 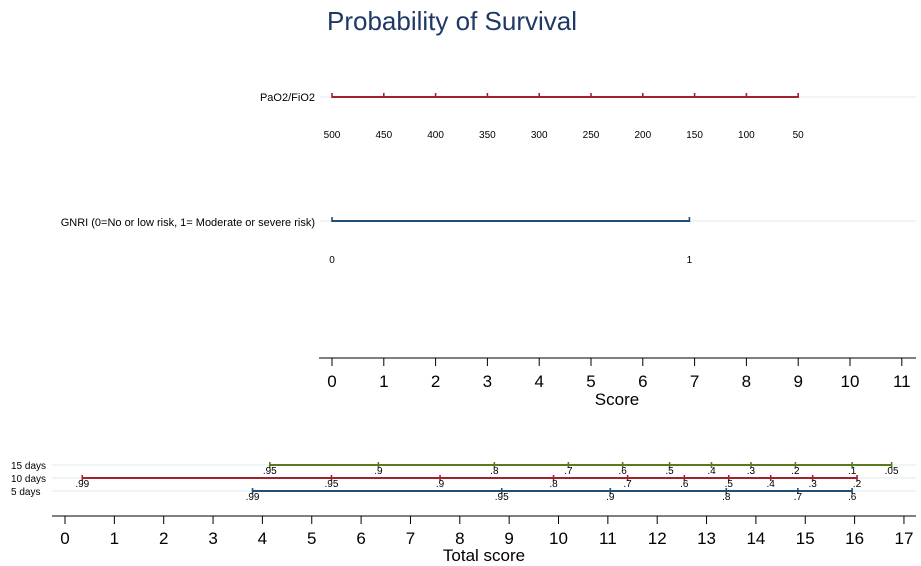 What do you see at coordinates (487, 381) in the screenshot?
I see `score-axis-tick-label: 3` at bounding box center [487, 381].